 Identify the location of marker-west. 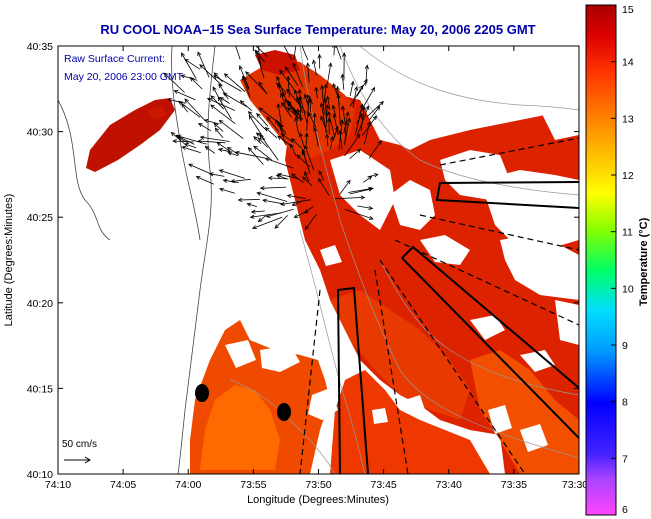
(202, 393).